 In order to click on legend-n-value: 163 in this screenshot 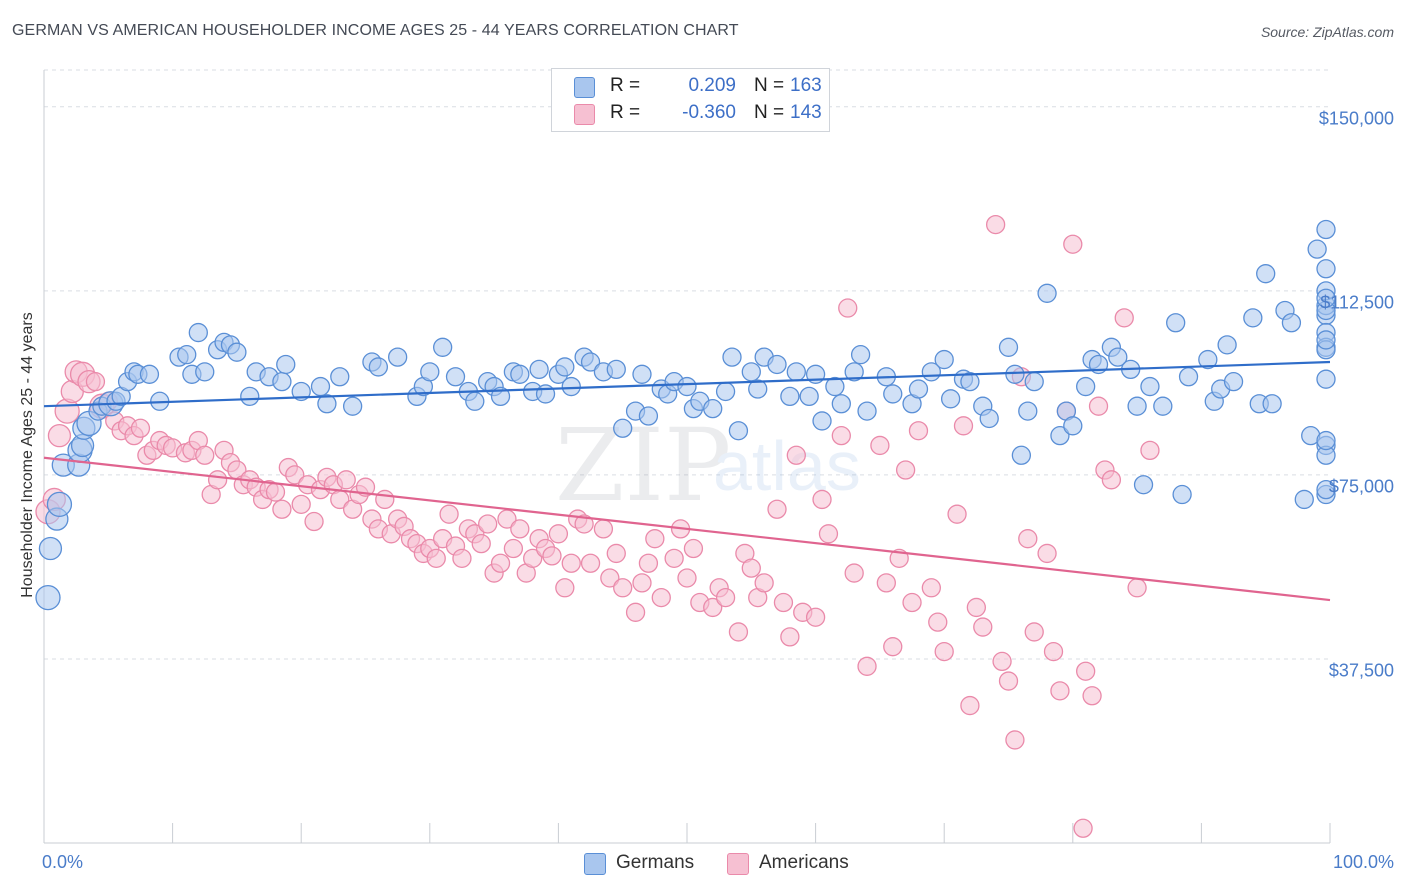, I will do `click(806, 85)`.